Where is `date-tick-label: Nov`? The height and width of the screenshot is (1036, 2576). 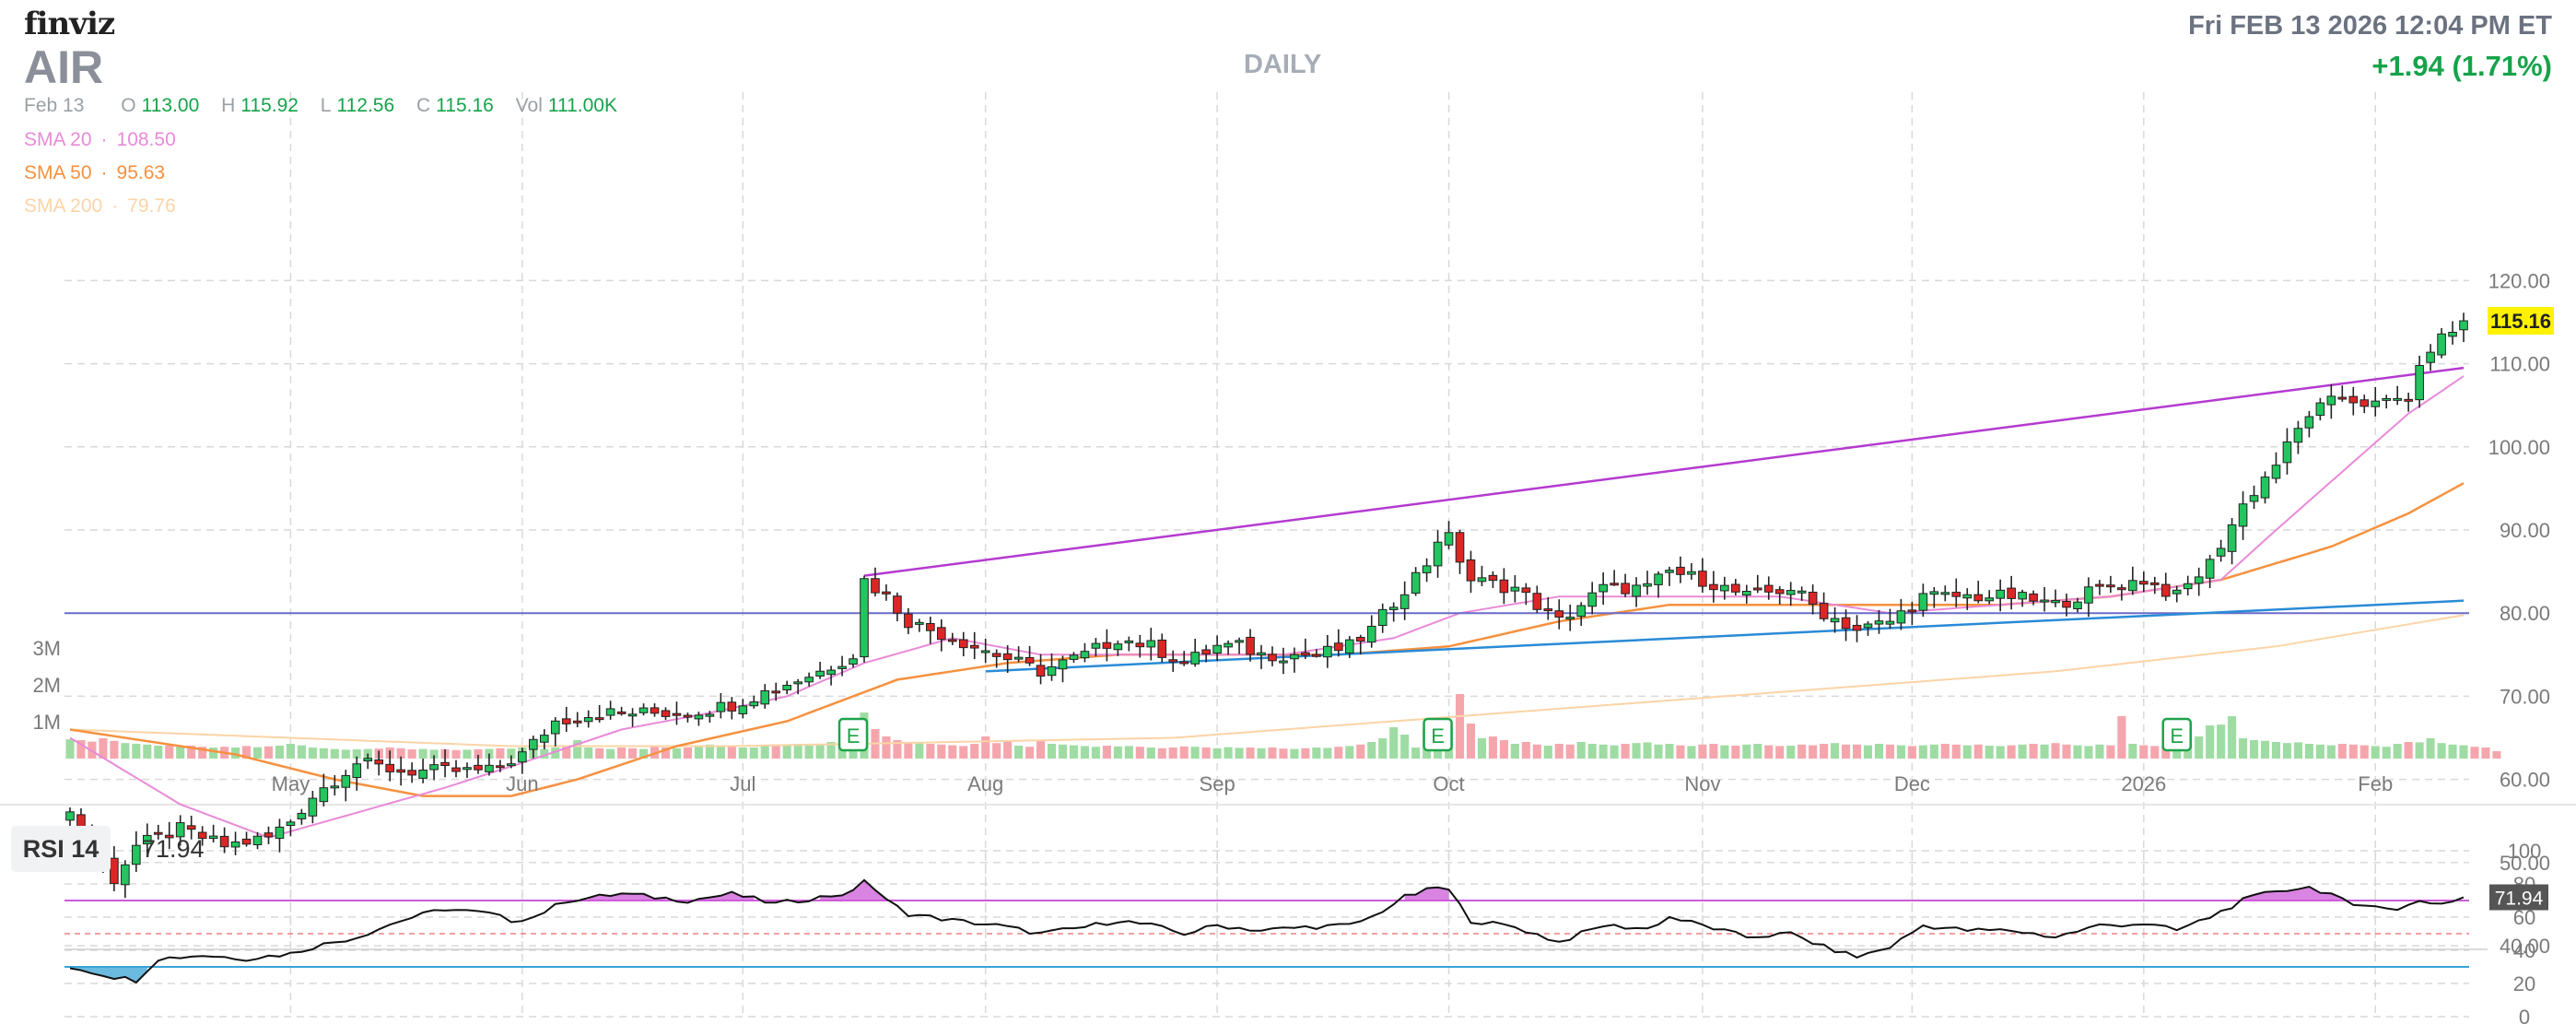
date-tick-label: Nov is located at coordinates (1702, 784).